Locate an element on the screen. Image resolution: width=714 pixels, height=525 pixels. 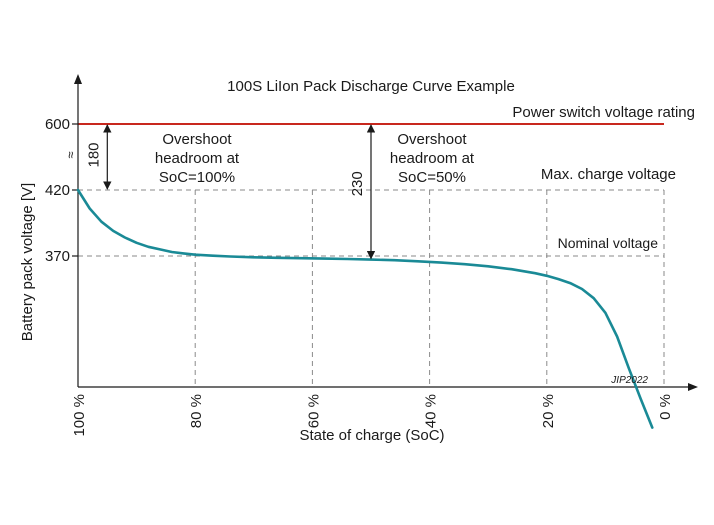
reference-line-label-1: Max. charge voltage is located at coordinates (608, 174).